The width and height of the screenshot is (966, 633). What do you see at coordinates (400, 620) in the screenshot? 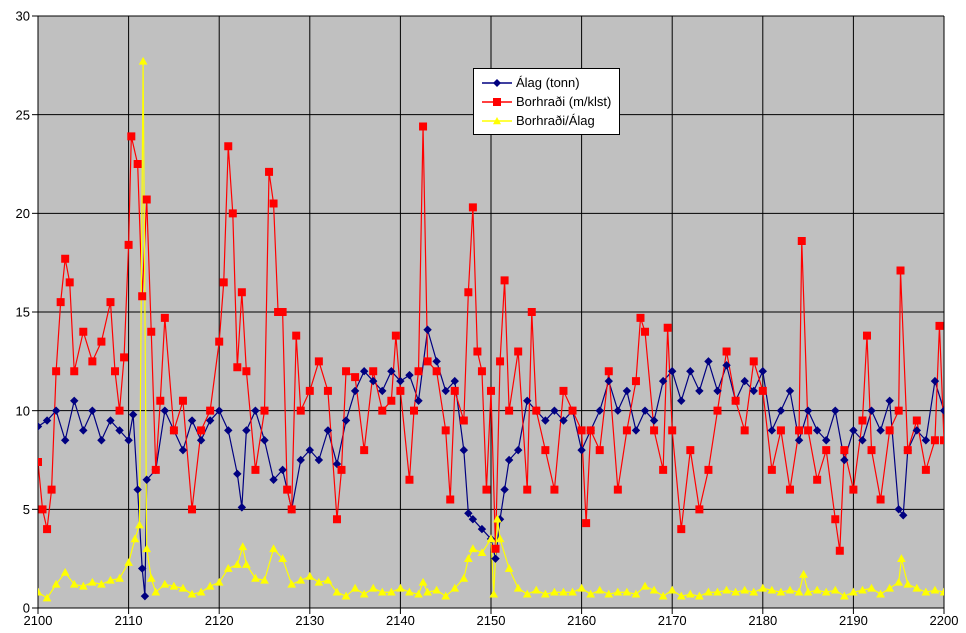
I see `x-tick-label: 2140` at bounding box center [400, 620].